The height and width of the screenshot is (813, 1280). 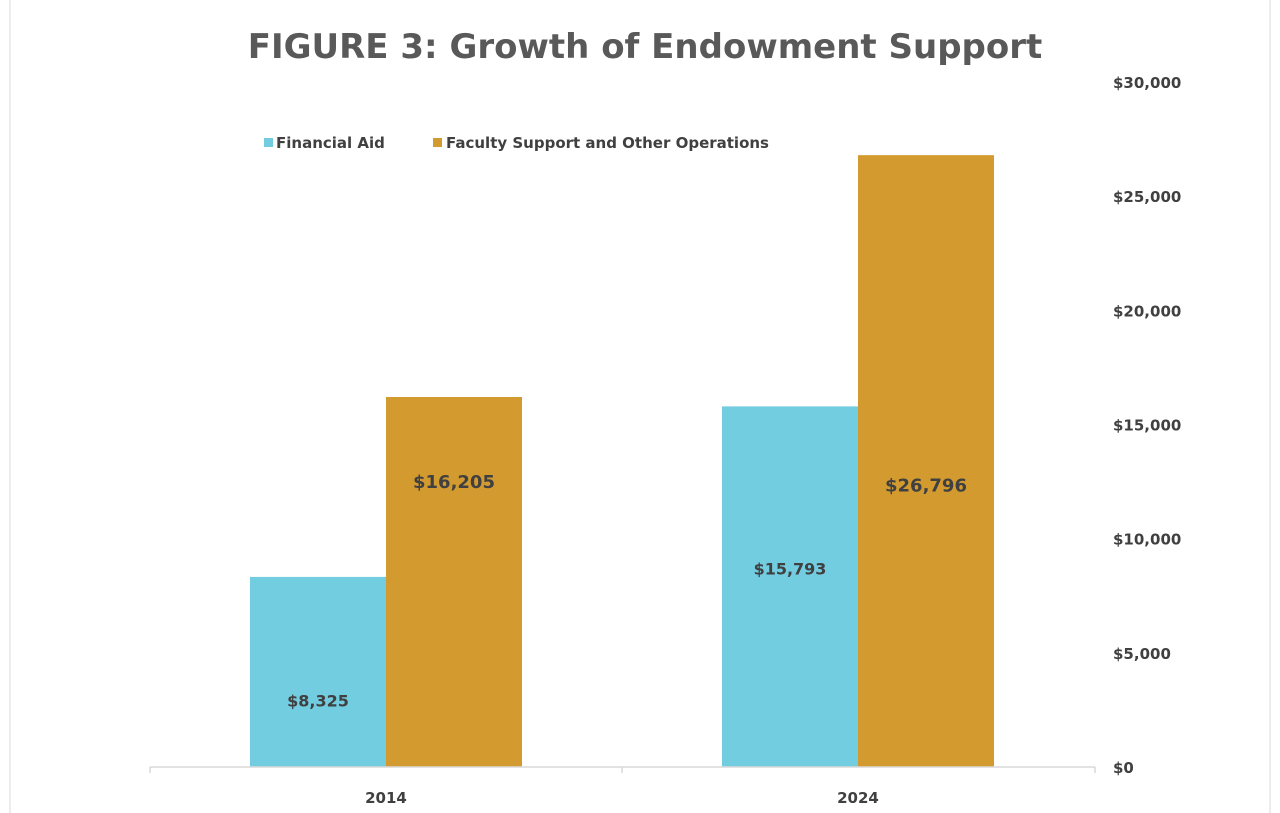 I want to click on bar-faculty-support-2024, so click(x=926, y=461).